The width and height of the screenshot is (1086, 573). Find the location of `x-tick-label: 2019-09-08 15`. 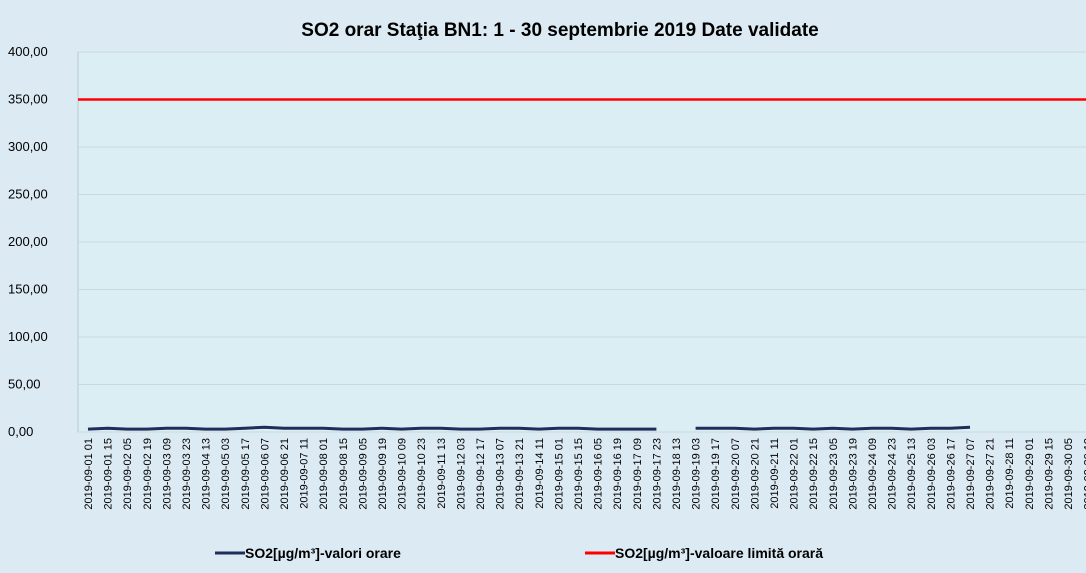

x-tick-label: 2019-09-08 15 is located at coordinates (344, 474).